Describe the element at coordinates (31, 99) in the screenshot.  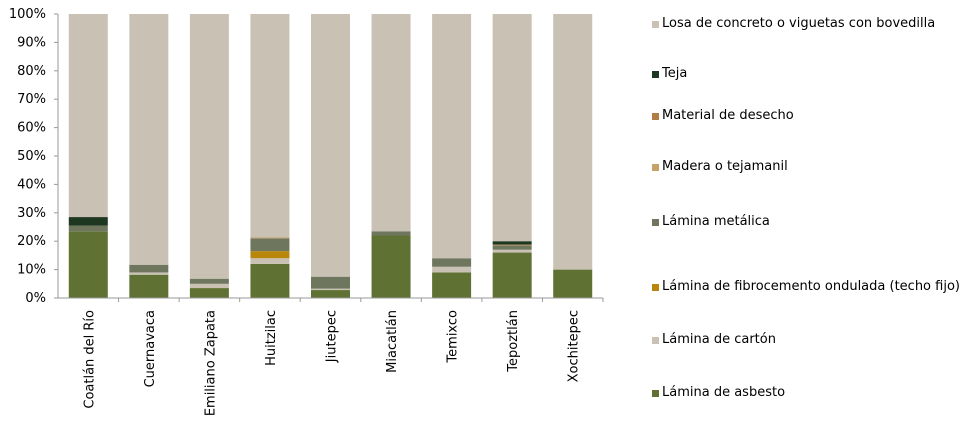
I see `y-tick-label: 70%` at that location.